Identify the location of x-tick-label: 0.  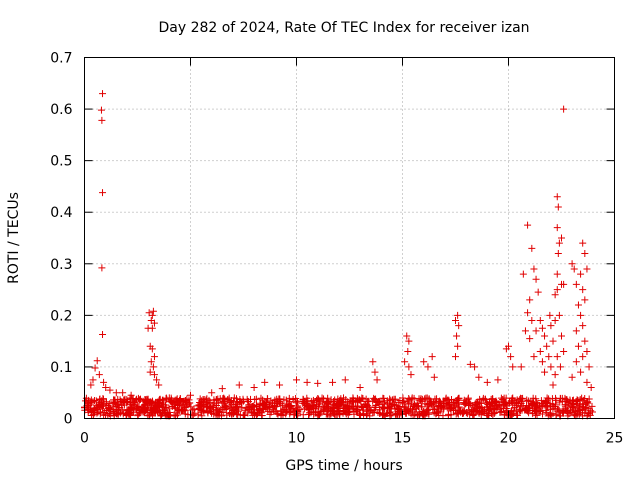
(84, 439).